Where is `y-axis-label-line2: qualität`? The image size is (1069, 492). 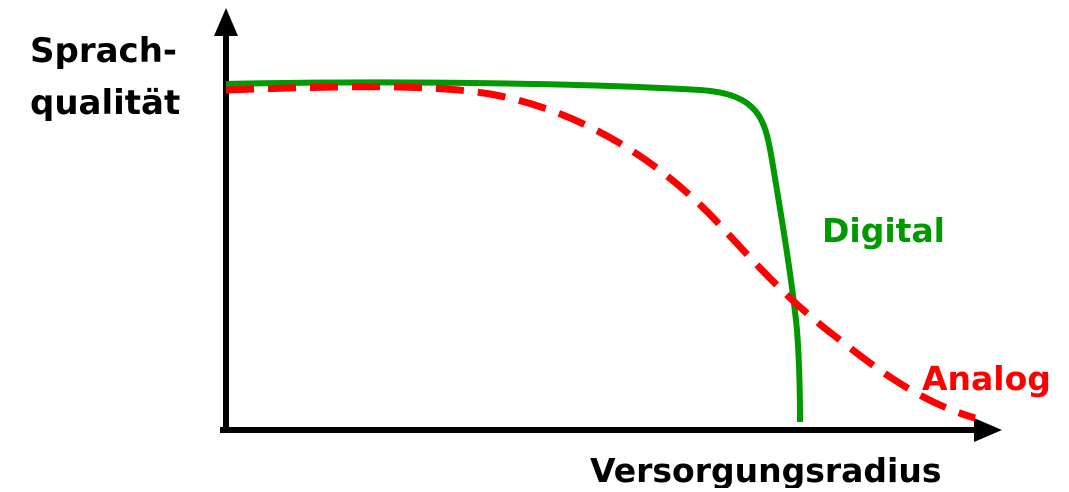
y-axis-label-line2: qualität is located at coordinates (105, 103).